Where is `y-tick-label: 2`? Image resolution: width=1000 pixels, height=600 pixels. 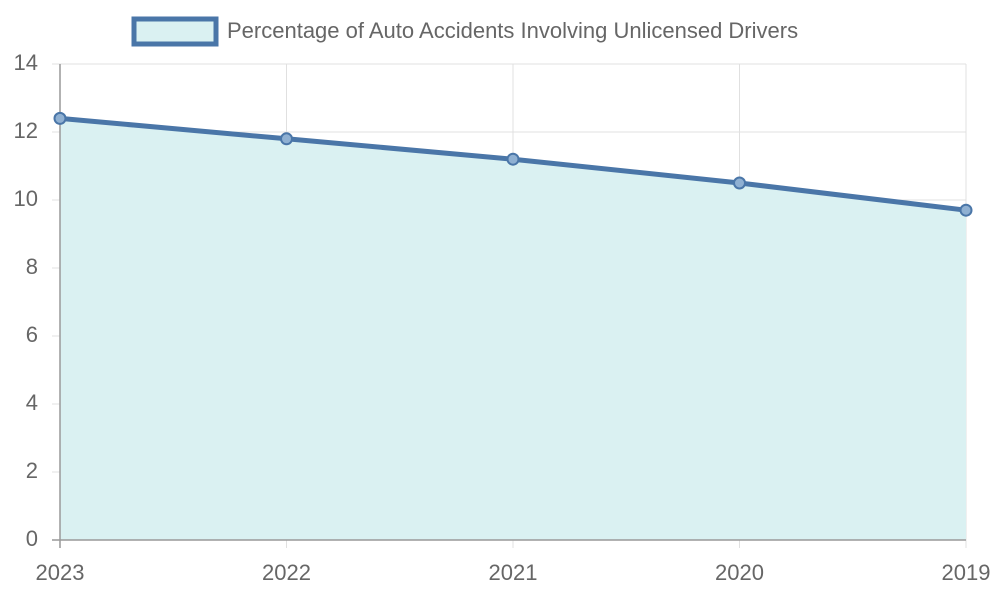
y-tick-label: 2 is located at coordinates (32, 470).